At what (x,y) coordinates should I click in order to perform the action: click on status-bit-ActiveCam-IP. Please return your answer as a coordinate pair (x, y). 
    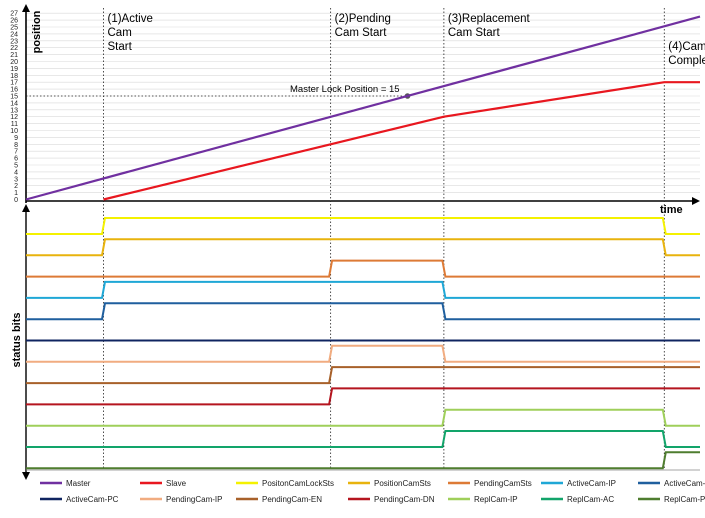
    Looking at the image, I should click on (363, 289).